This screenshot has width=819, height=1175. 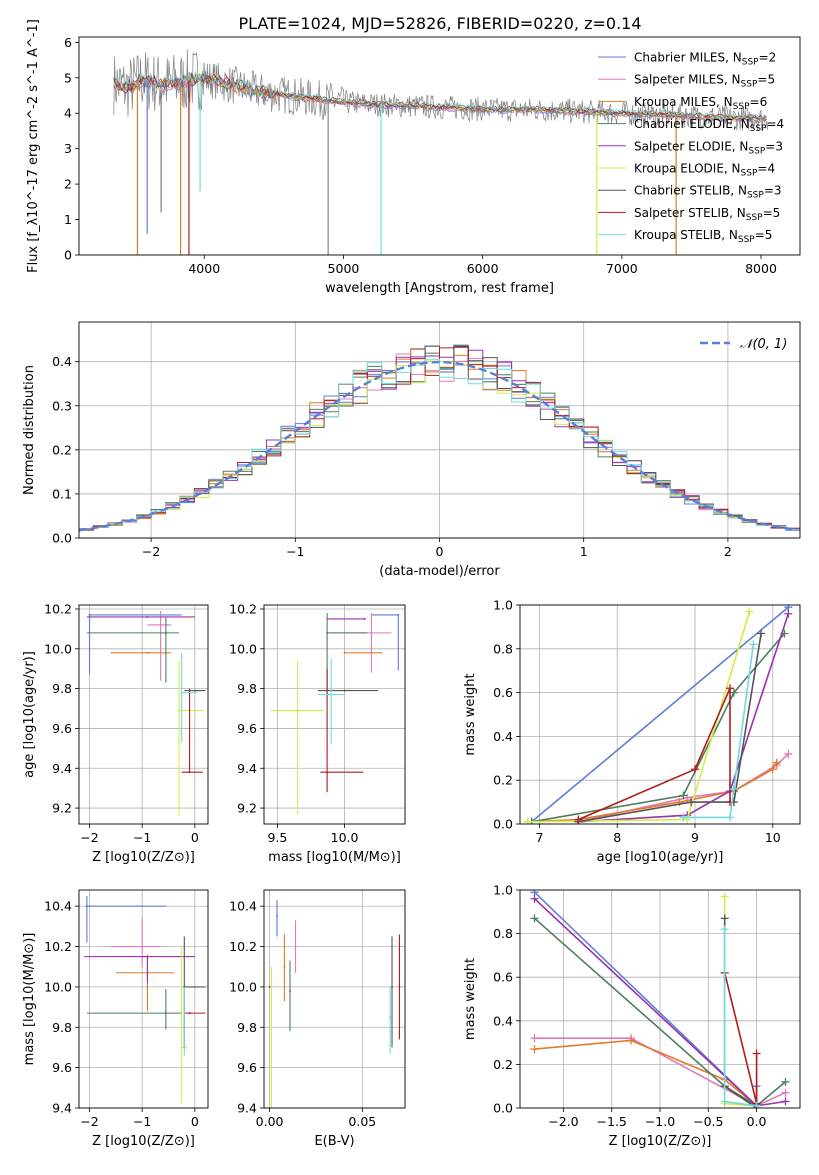 I want to click on residuals-ytick-label: 0.2, so click(x=62, y=449).